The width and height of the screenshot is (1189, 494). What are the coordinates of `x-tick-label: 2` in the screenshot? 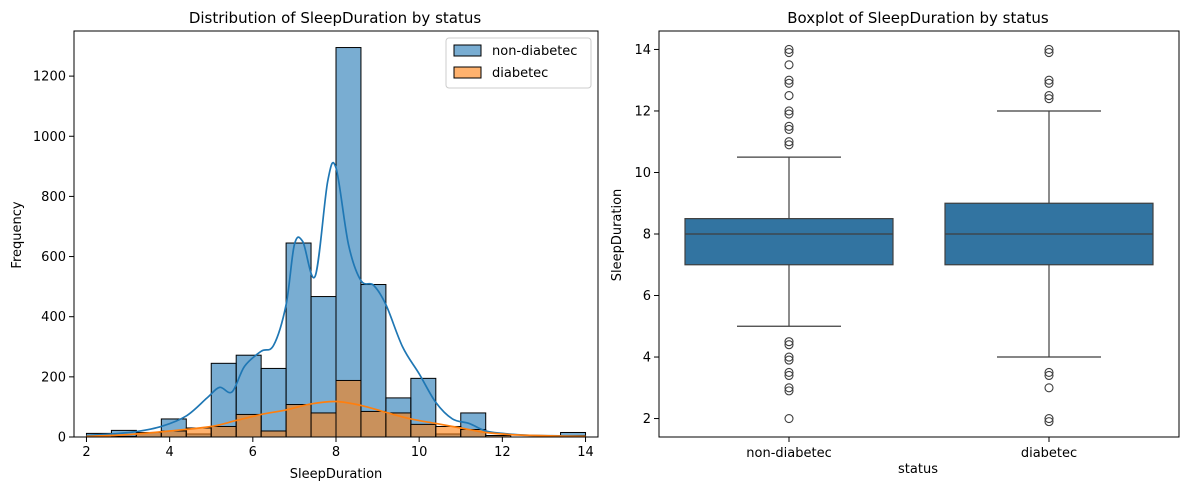 It's located at (86, 452).